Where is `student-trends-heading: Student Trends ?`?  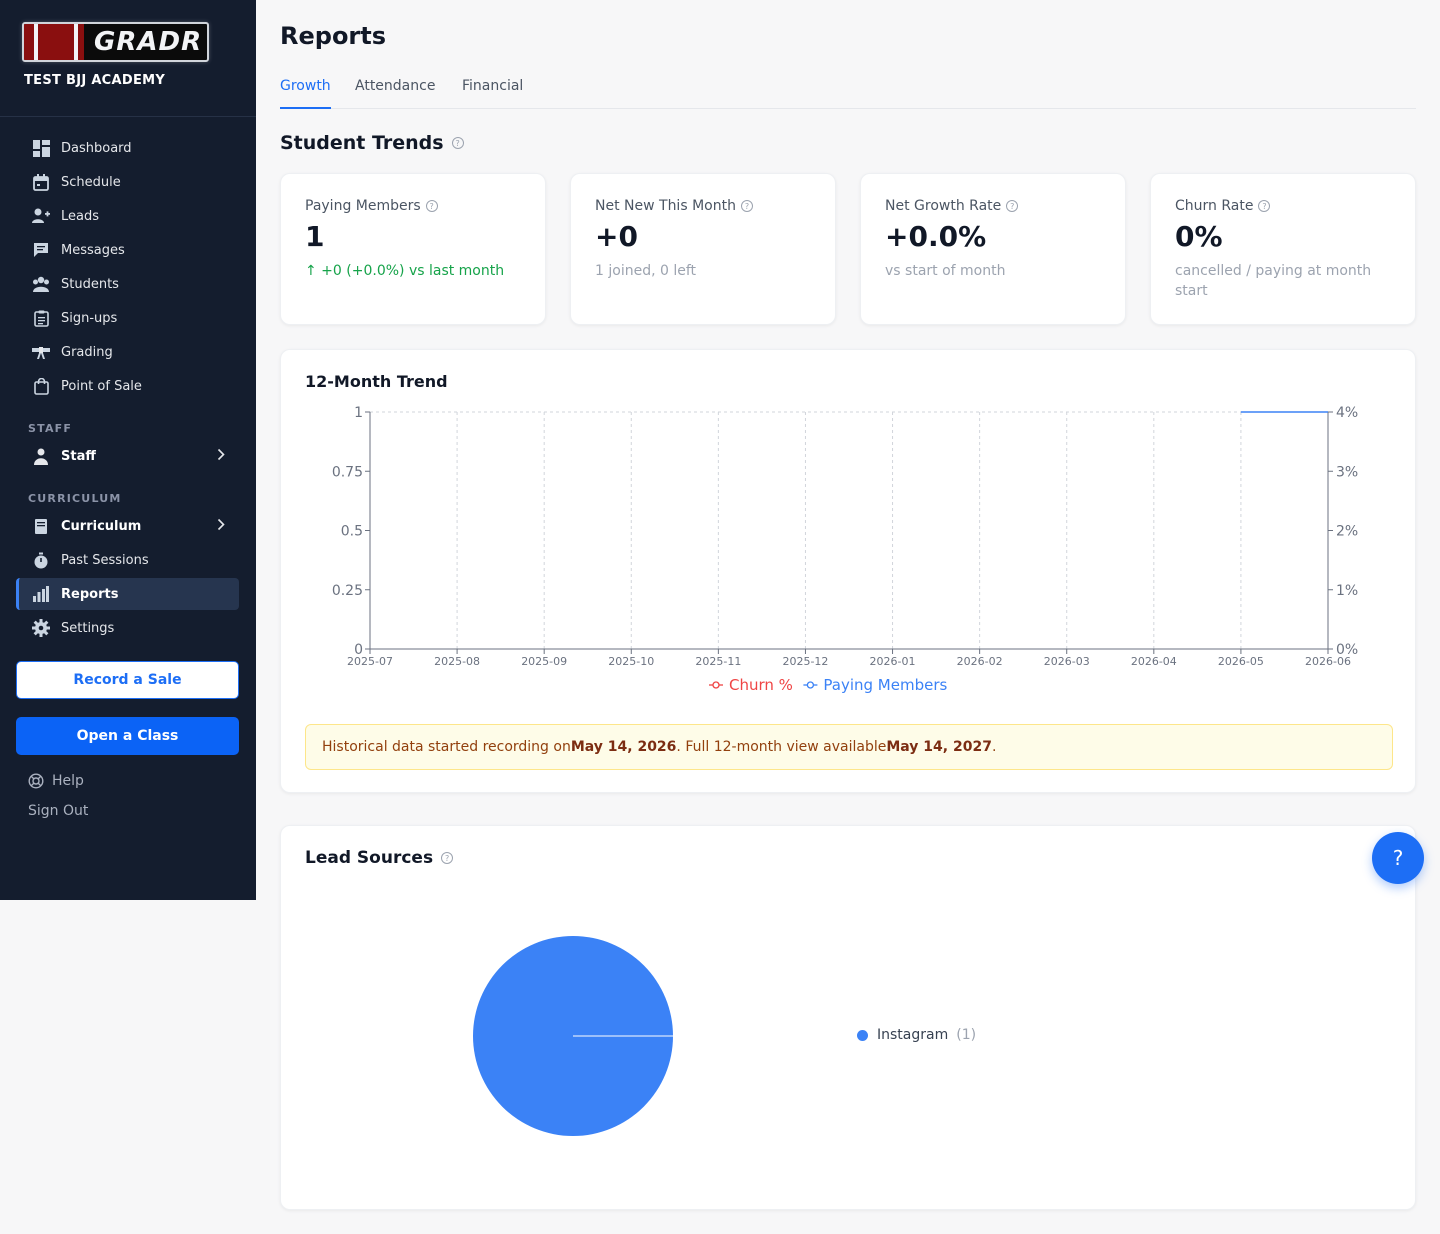 student-trends-heading: Student Trends ? is located at coordinates (372, 143).